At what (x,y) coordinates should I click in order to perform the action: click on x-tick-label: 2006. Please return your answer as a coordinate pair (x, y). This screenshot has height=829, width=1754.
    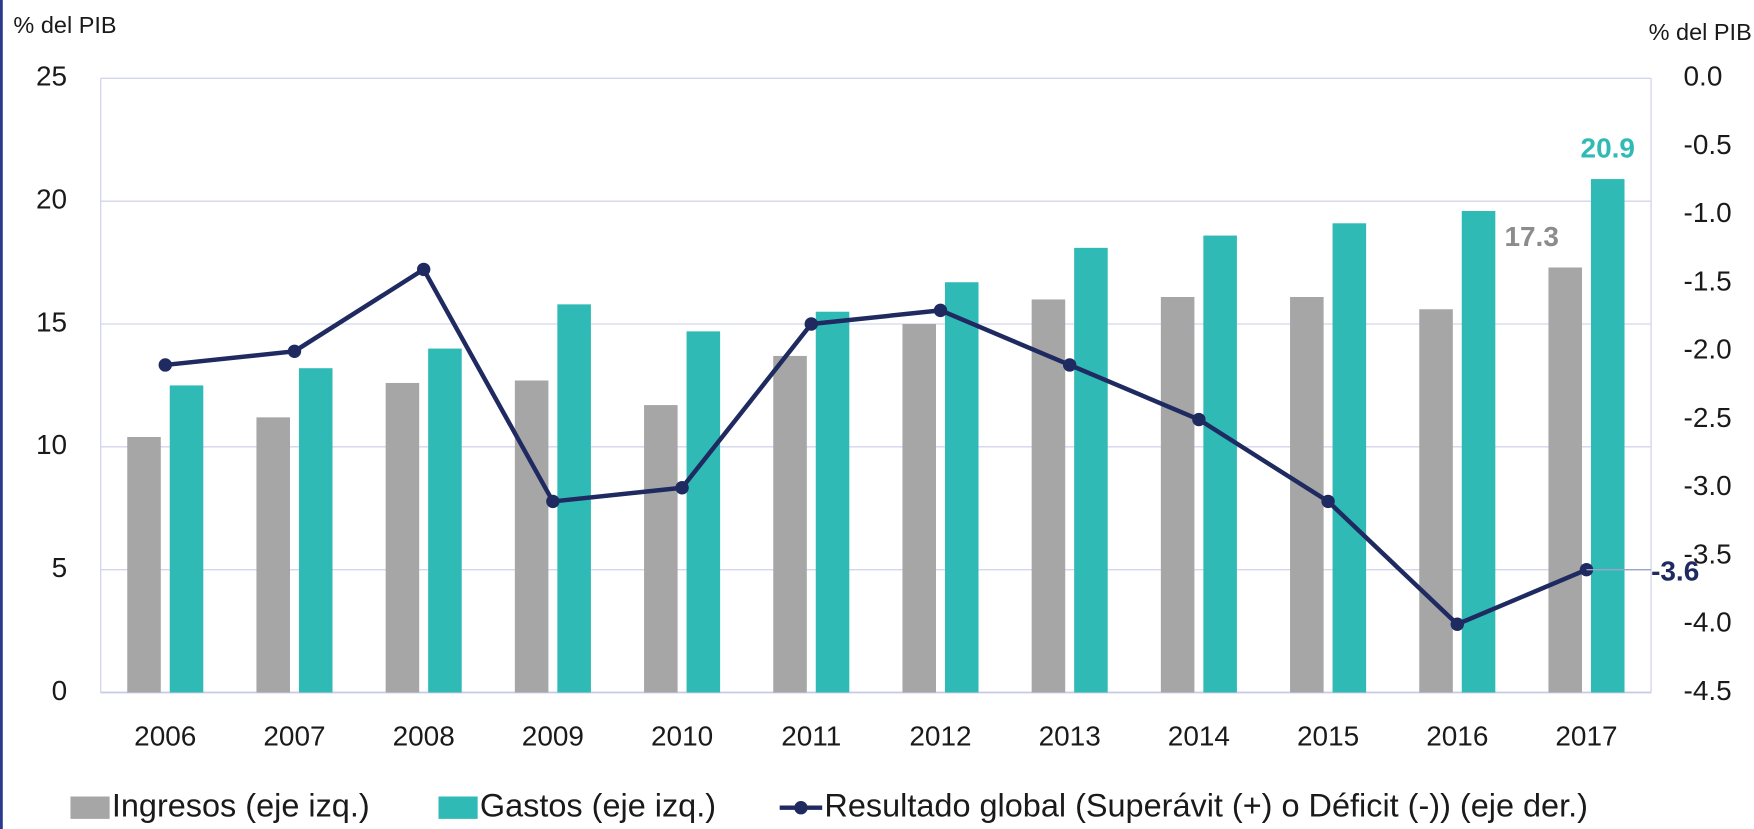
    Looking at the image, I should click on (165, 736).